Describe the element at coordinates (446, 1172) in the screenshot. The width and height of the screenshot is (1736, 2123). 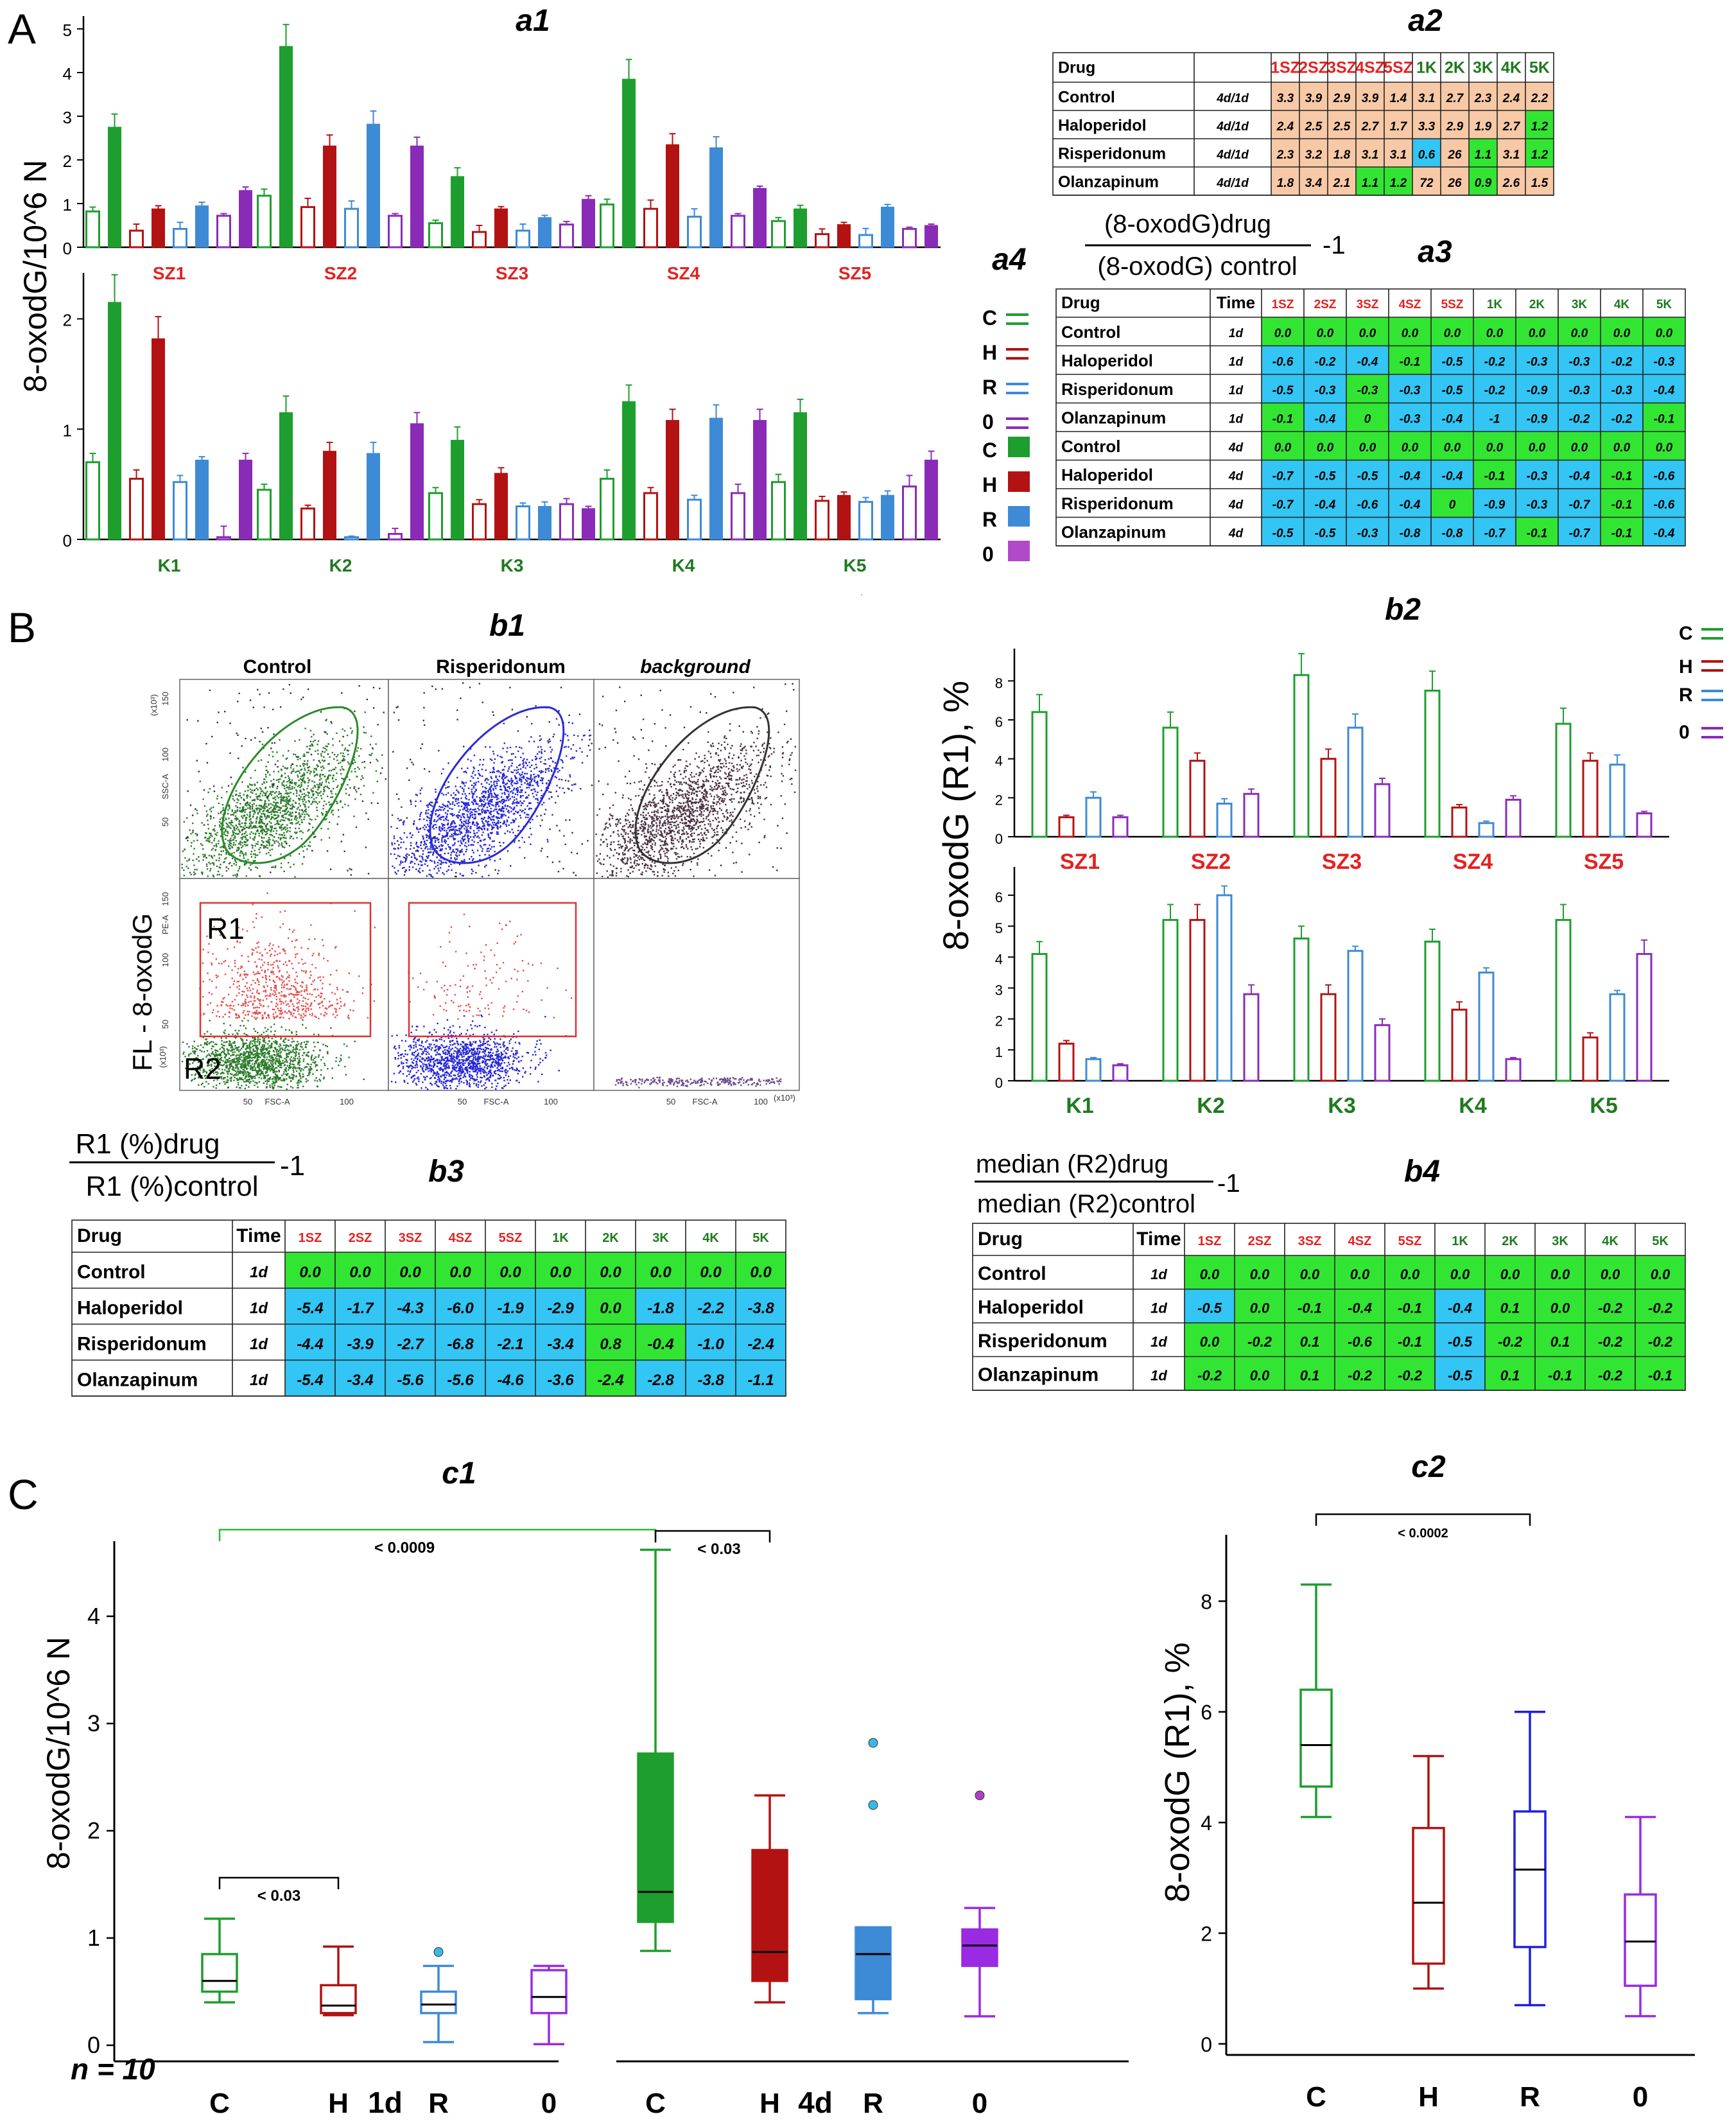
I see `title-b3: b3` at that location.